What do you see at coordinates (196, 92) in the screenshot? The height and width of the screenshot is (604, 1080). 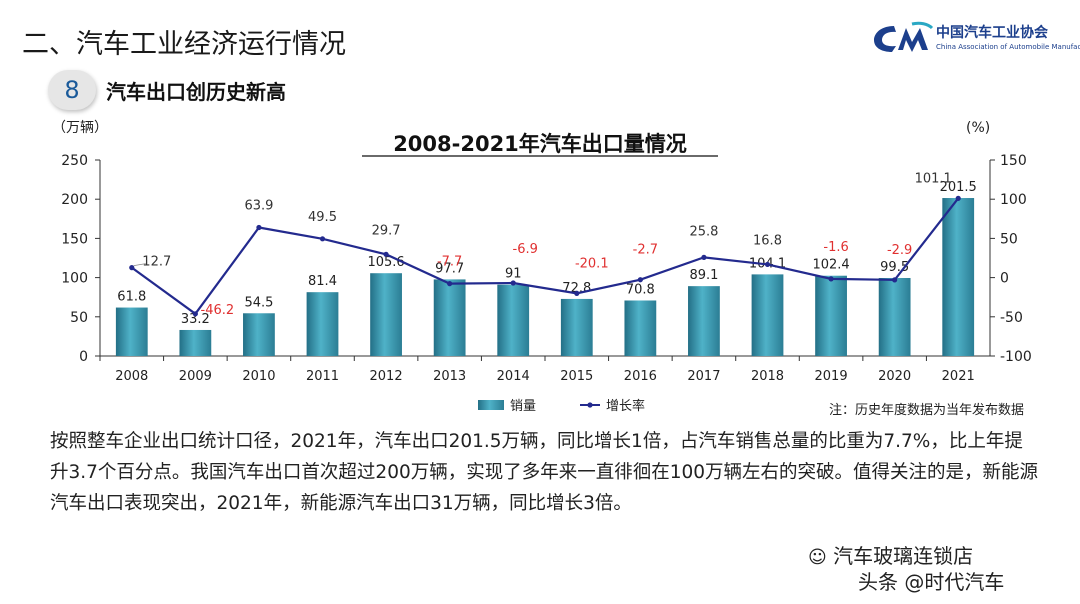 I see `section-title: 汽车出口创历史新高` at bounding box center [196, 92].